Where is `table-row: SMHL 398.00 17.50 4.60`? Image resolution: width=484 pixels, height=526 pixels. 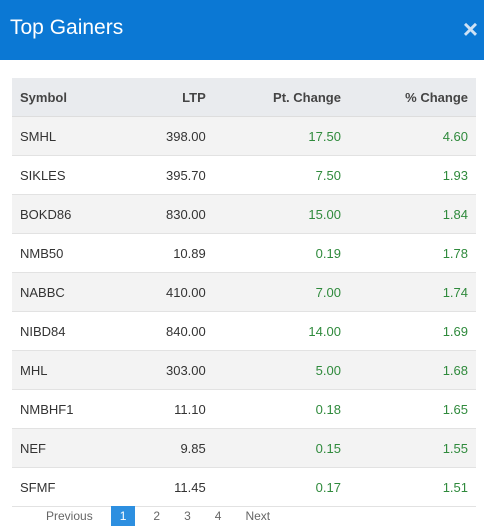
table-row: SMHL 398.00 17.50 4.60 is located at coordinates (244, 136).